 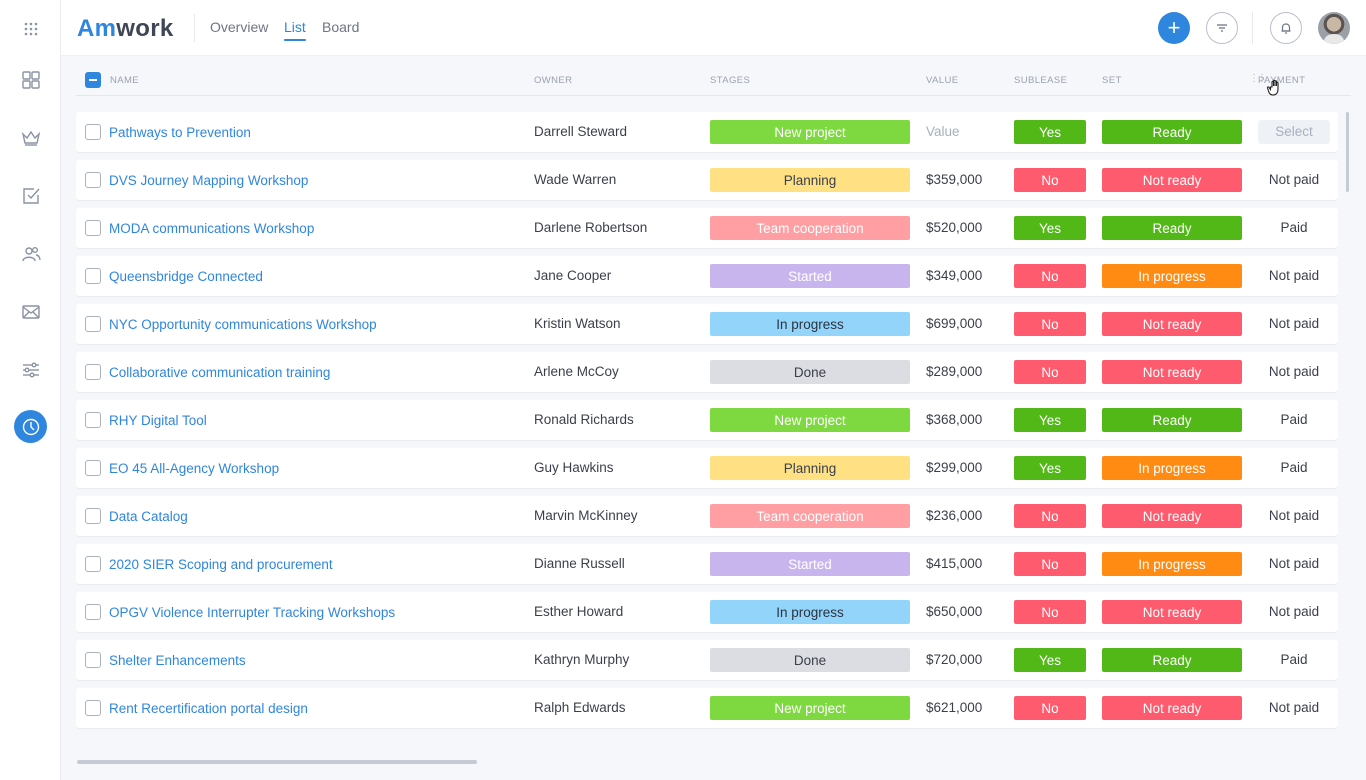 What do you see at coordinates (954, 659) in the screenshot?
I see `value-field: $720,000` at bounding box center [954, 659].